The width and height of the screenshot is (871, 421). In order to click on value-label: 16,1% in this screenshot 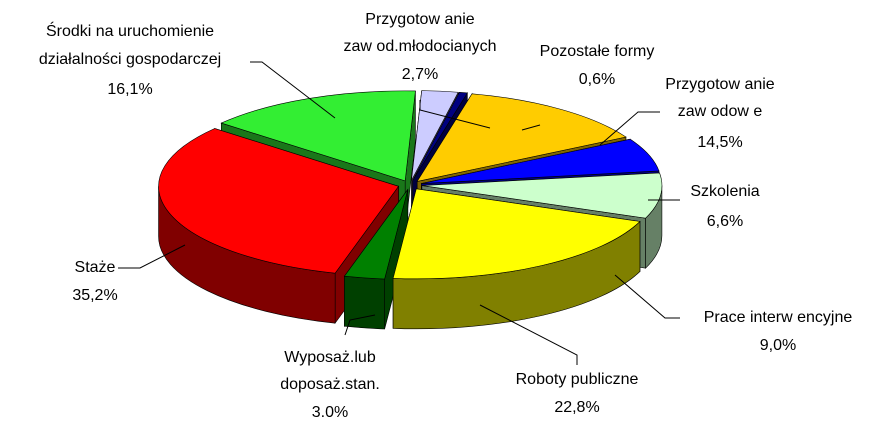, I will do `click(129, 89)`.